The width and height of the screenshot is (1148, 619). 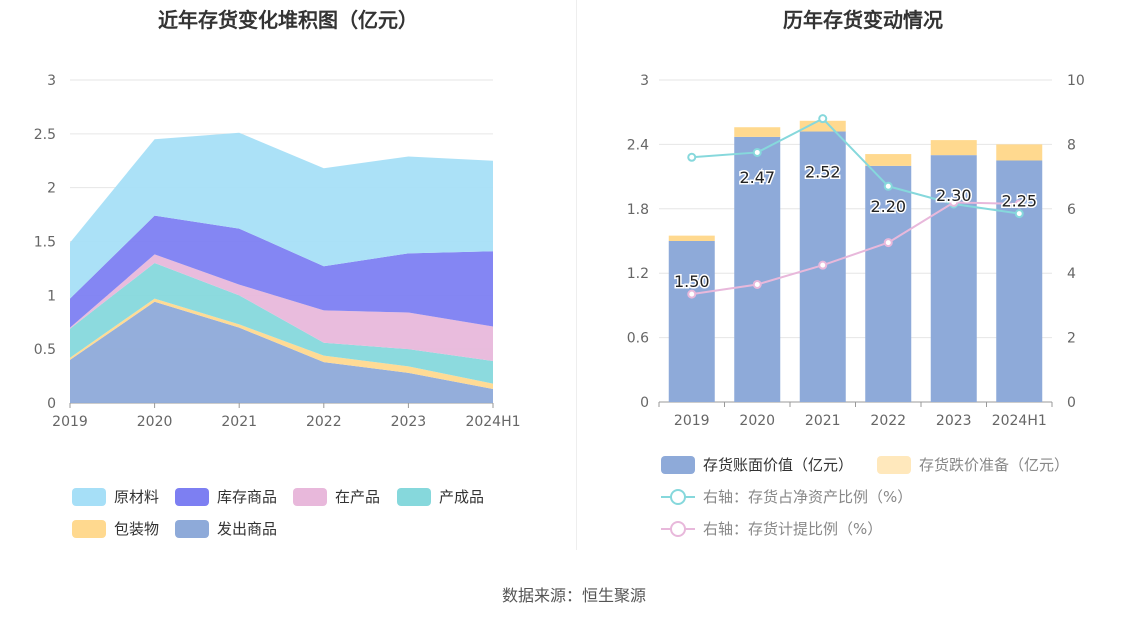 What do you see at coordinates (247, 497) in the screenshot?
I see `legend-label: 库存商品` at bounding box center [247, 497].